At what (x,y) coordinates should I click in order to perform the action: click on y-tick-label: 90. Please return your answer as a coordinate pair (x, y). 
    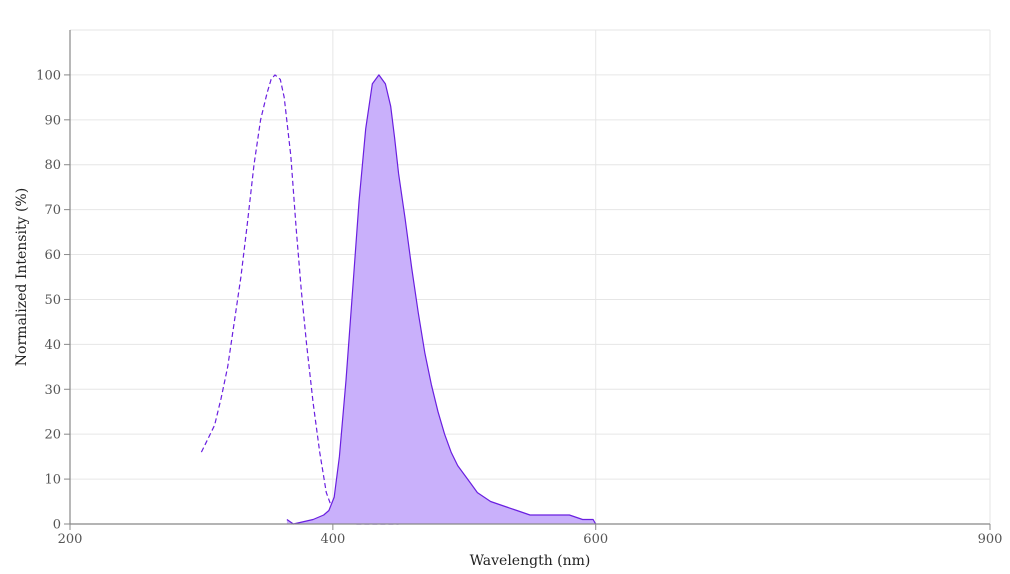
    Looking at the image, I should click on (52, 120).